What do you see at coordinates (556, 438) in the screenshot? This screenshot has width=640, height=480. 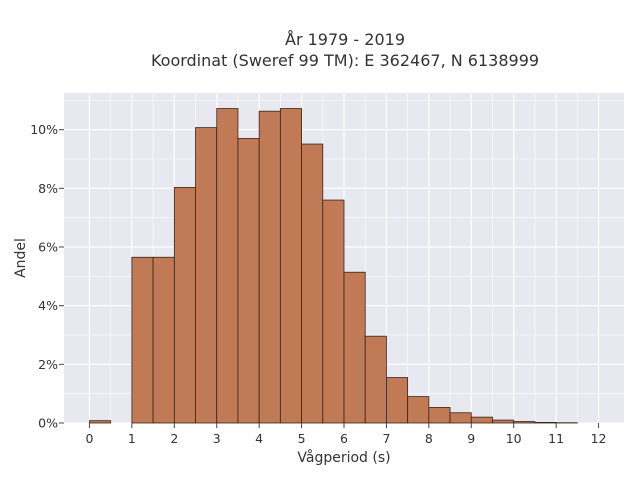 I see `x-tick-label: 11` at bounding box center [556, 438].